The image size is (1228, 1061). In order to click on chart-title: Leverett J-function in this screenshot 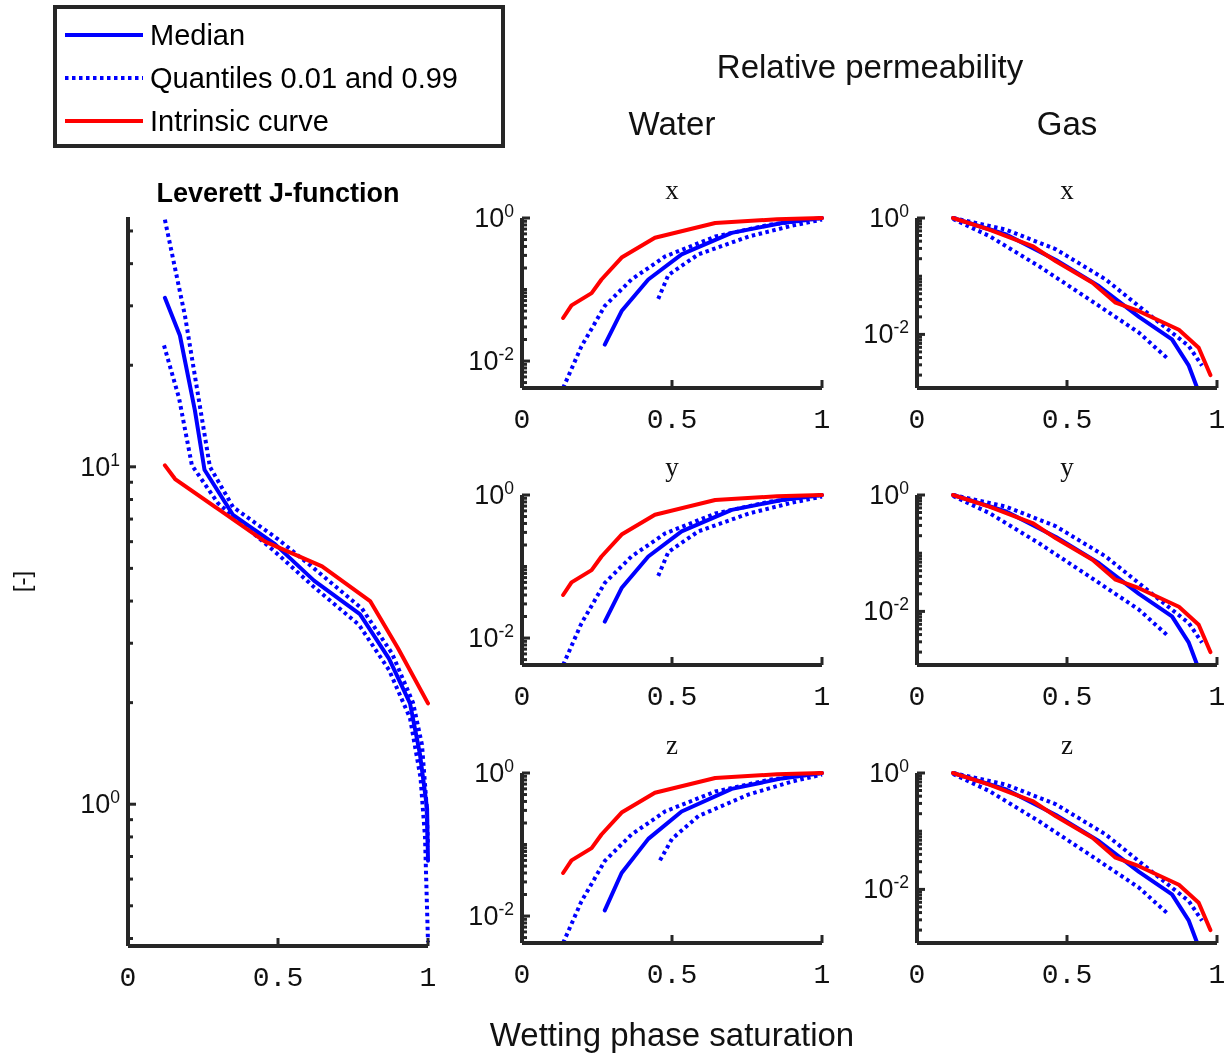, I will do `click(278, 193)`.